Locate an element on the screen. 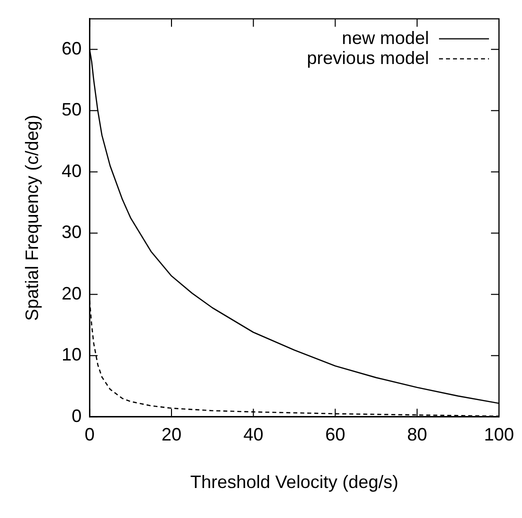  legend-label: new model is located at coordinates (385, 38).